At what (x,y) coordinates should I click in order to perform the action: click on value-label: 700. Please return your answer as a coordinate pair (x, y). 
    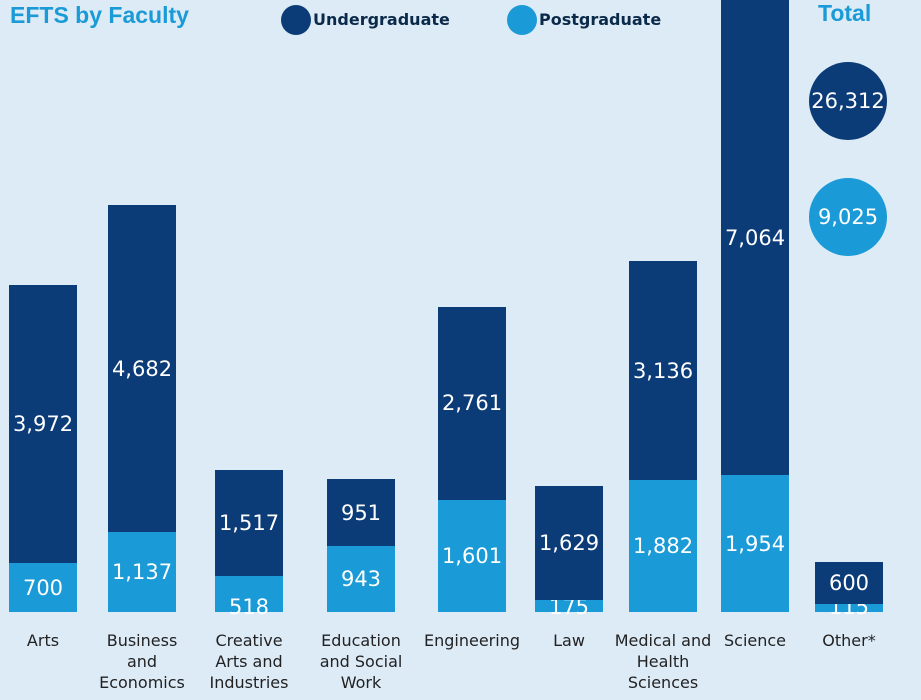
    Looking at the image, I should click on (43, 587).